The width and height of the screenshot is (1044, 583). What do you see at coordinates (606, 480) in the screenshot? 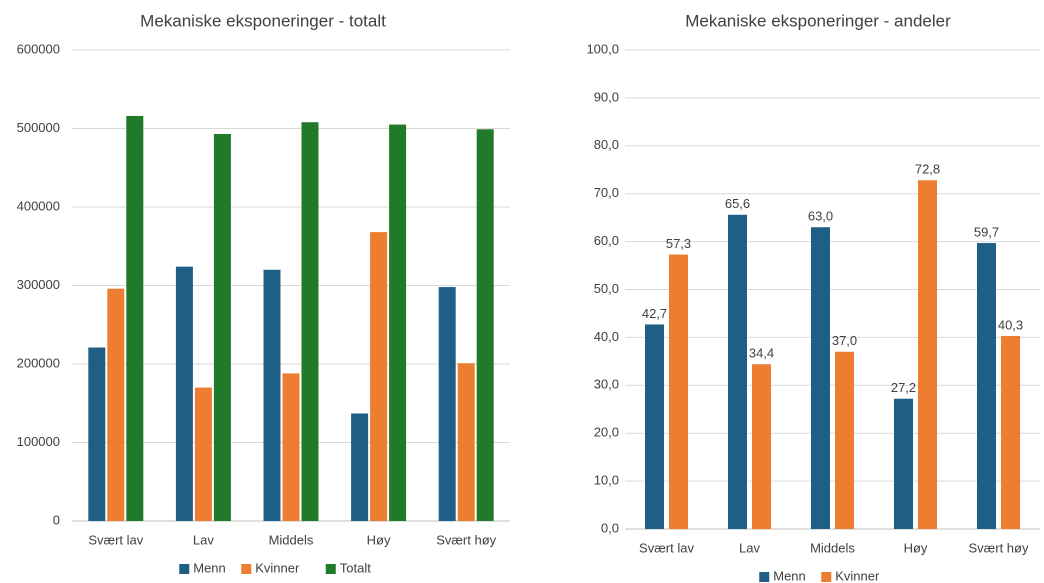
I see `y-tick-label: 10,0` at bounding box center [606, 480].